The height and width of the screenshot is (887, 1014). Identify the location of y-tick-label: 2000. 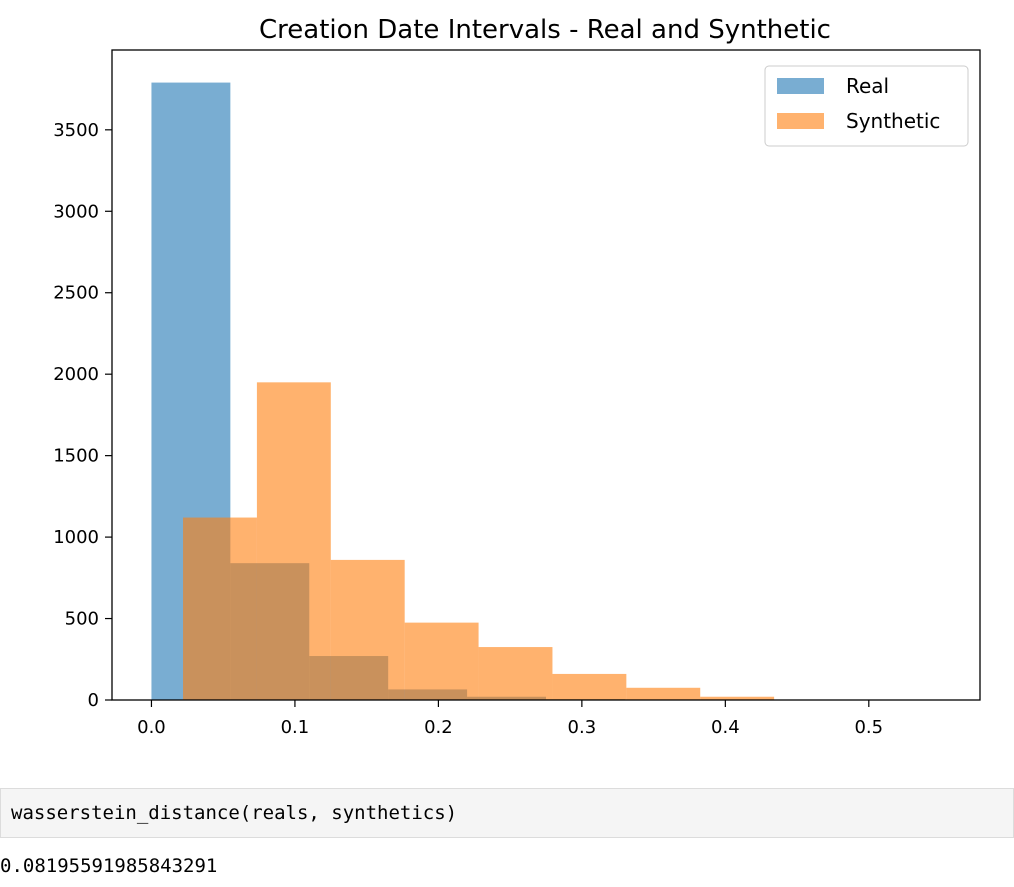
(76, 374).